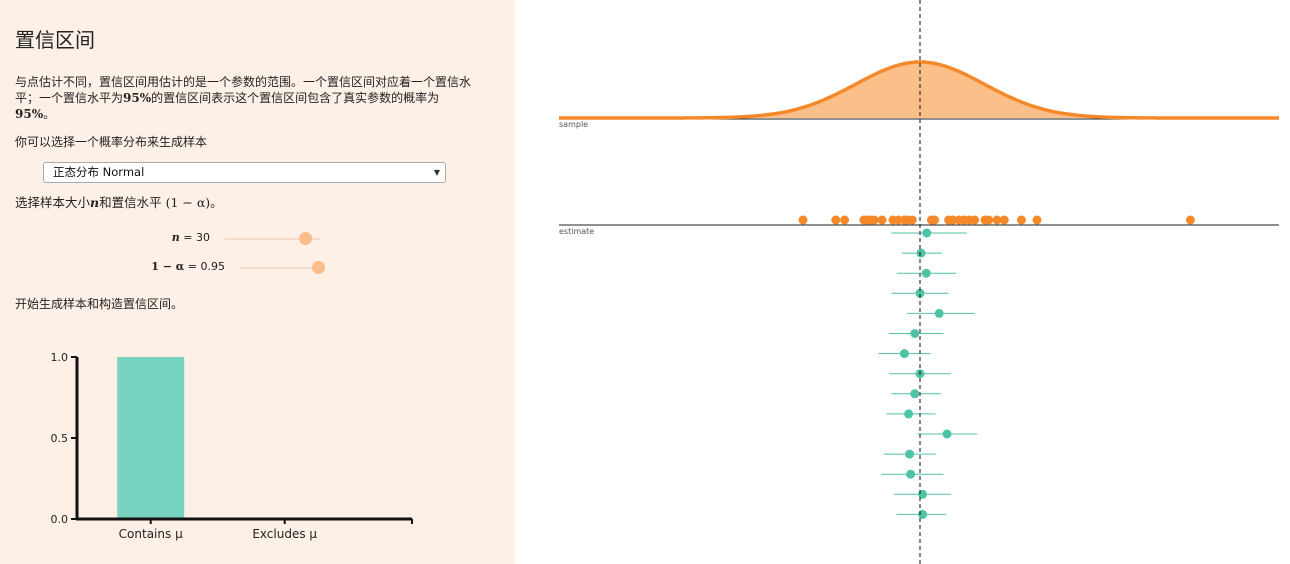  I want to click on alpha-slider-value: = 0.95, so click(206, 266).